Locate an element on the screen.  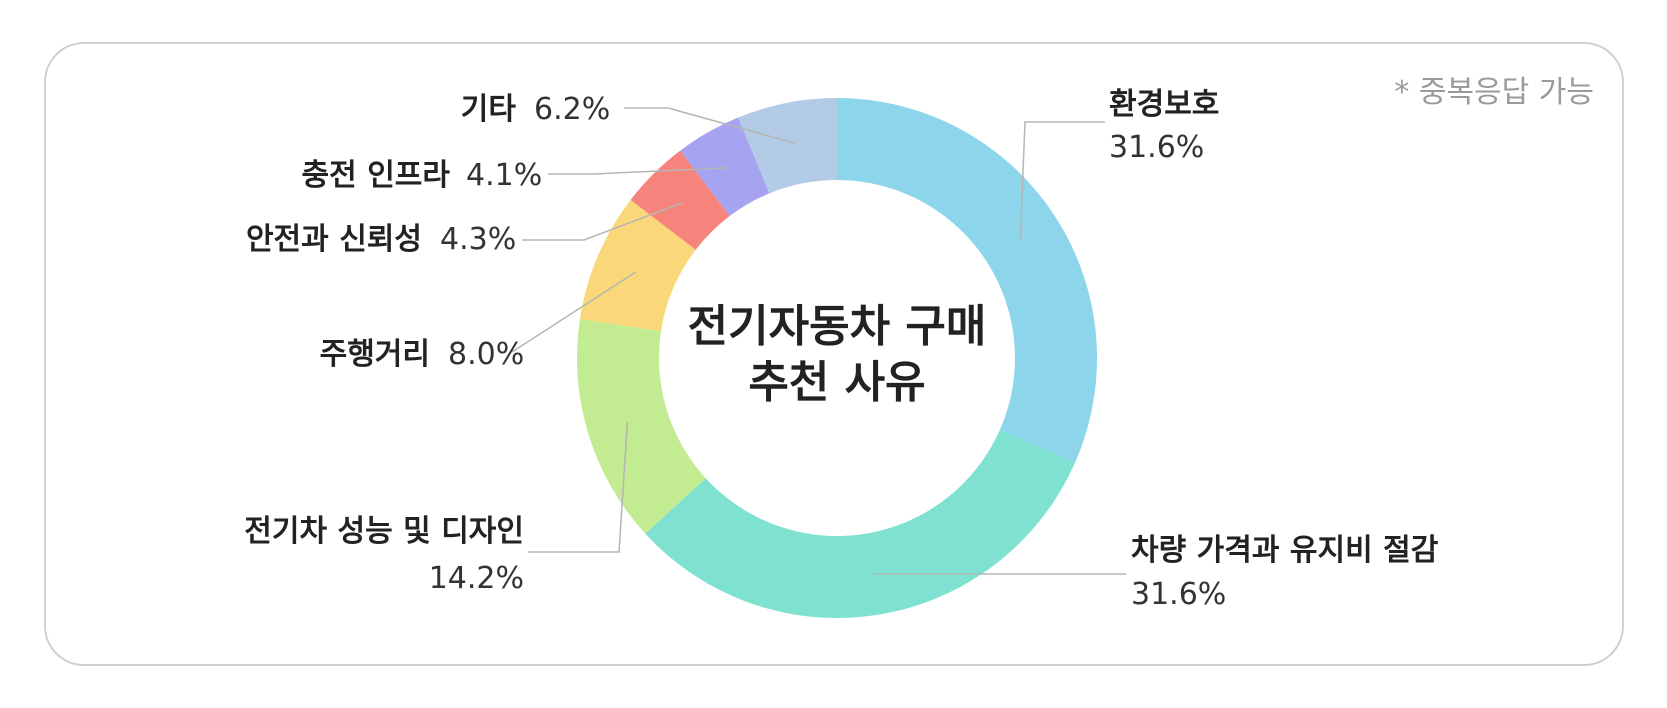
slice-value-other: 6.2% is located at coordinates (572, 109).